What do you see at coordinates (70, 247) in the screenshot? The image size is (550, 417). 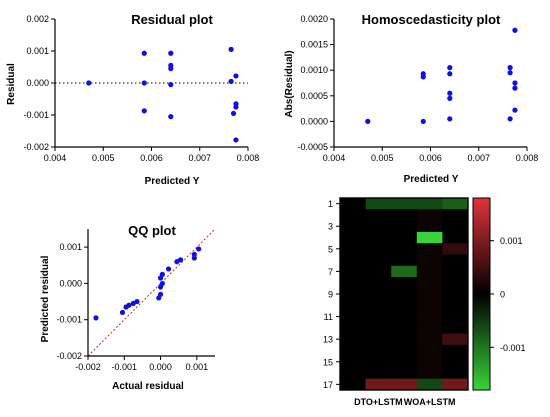 I see `qq-y-tick-label: 0.001` at bounding box center [70, 247].